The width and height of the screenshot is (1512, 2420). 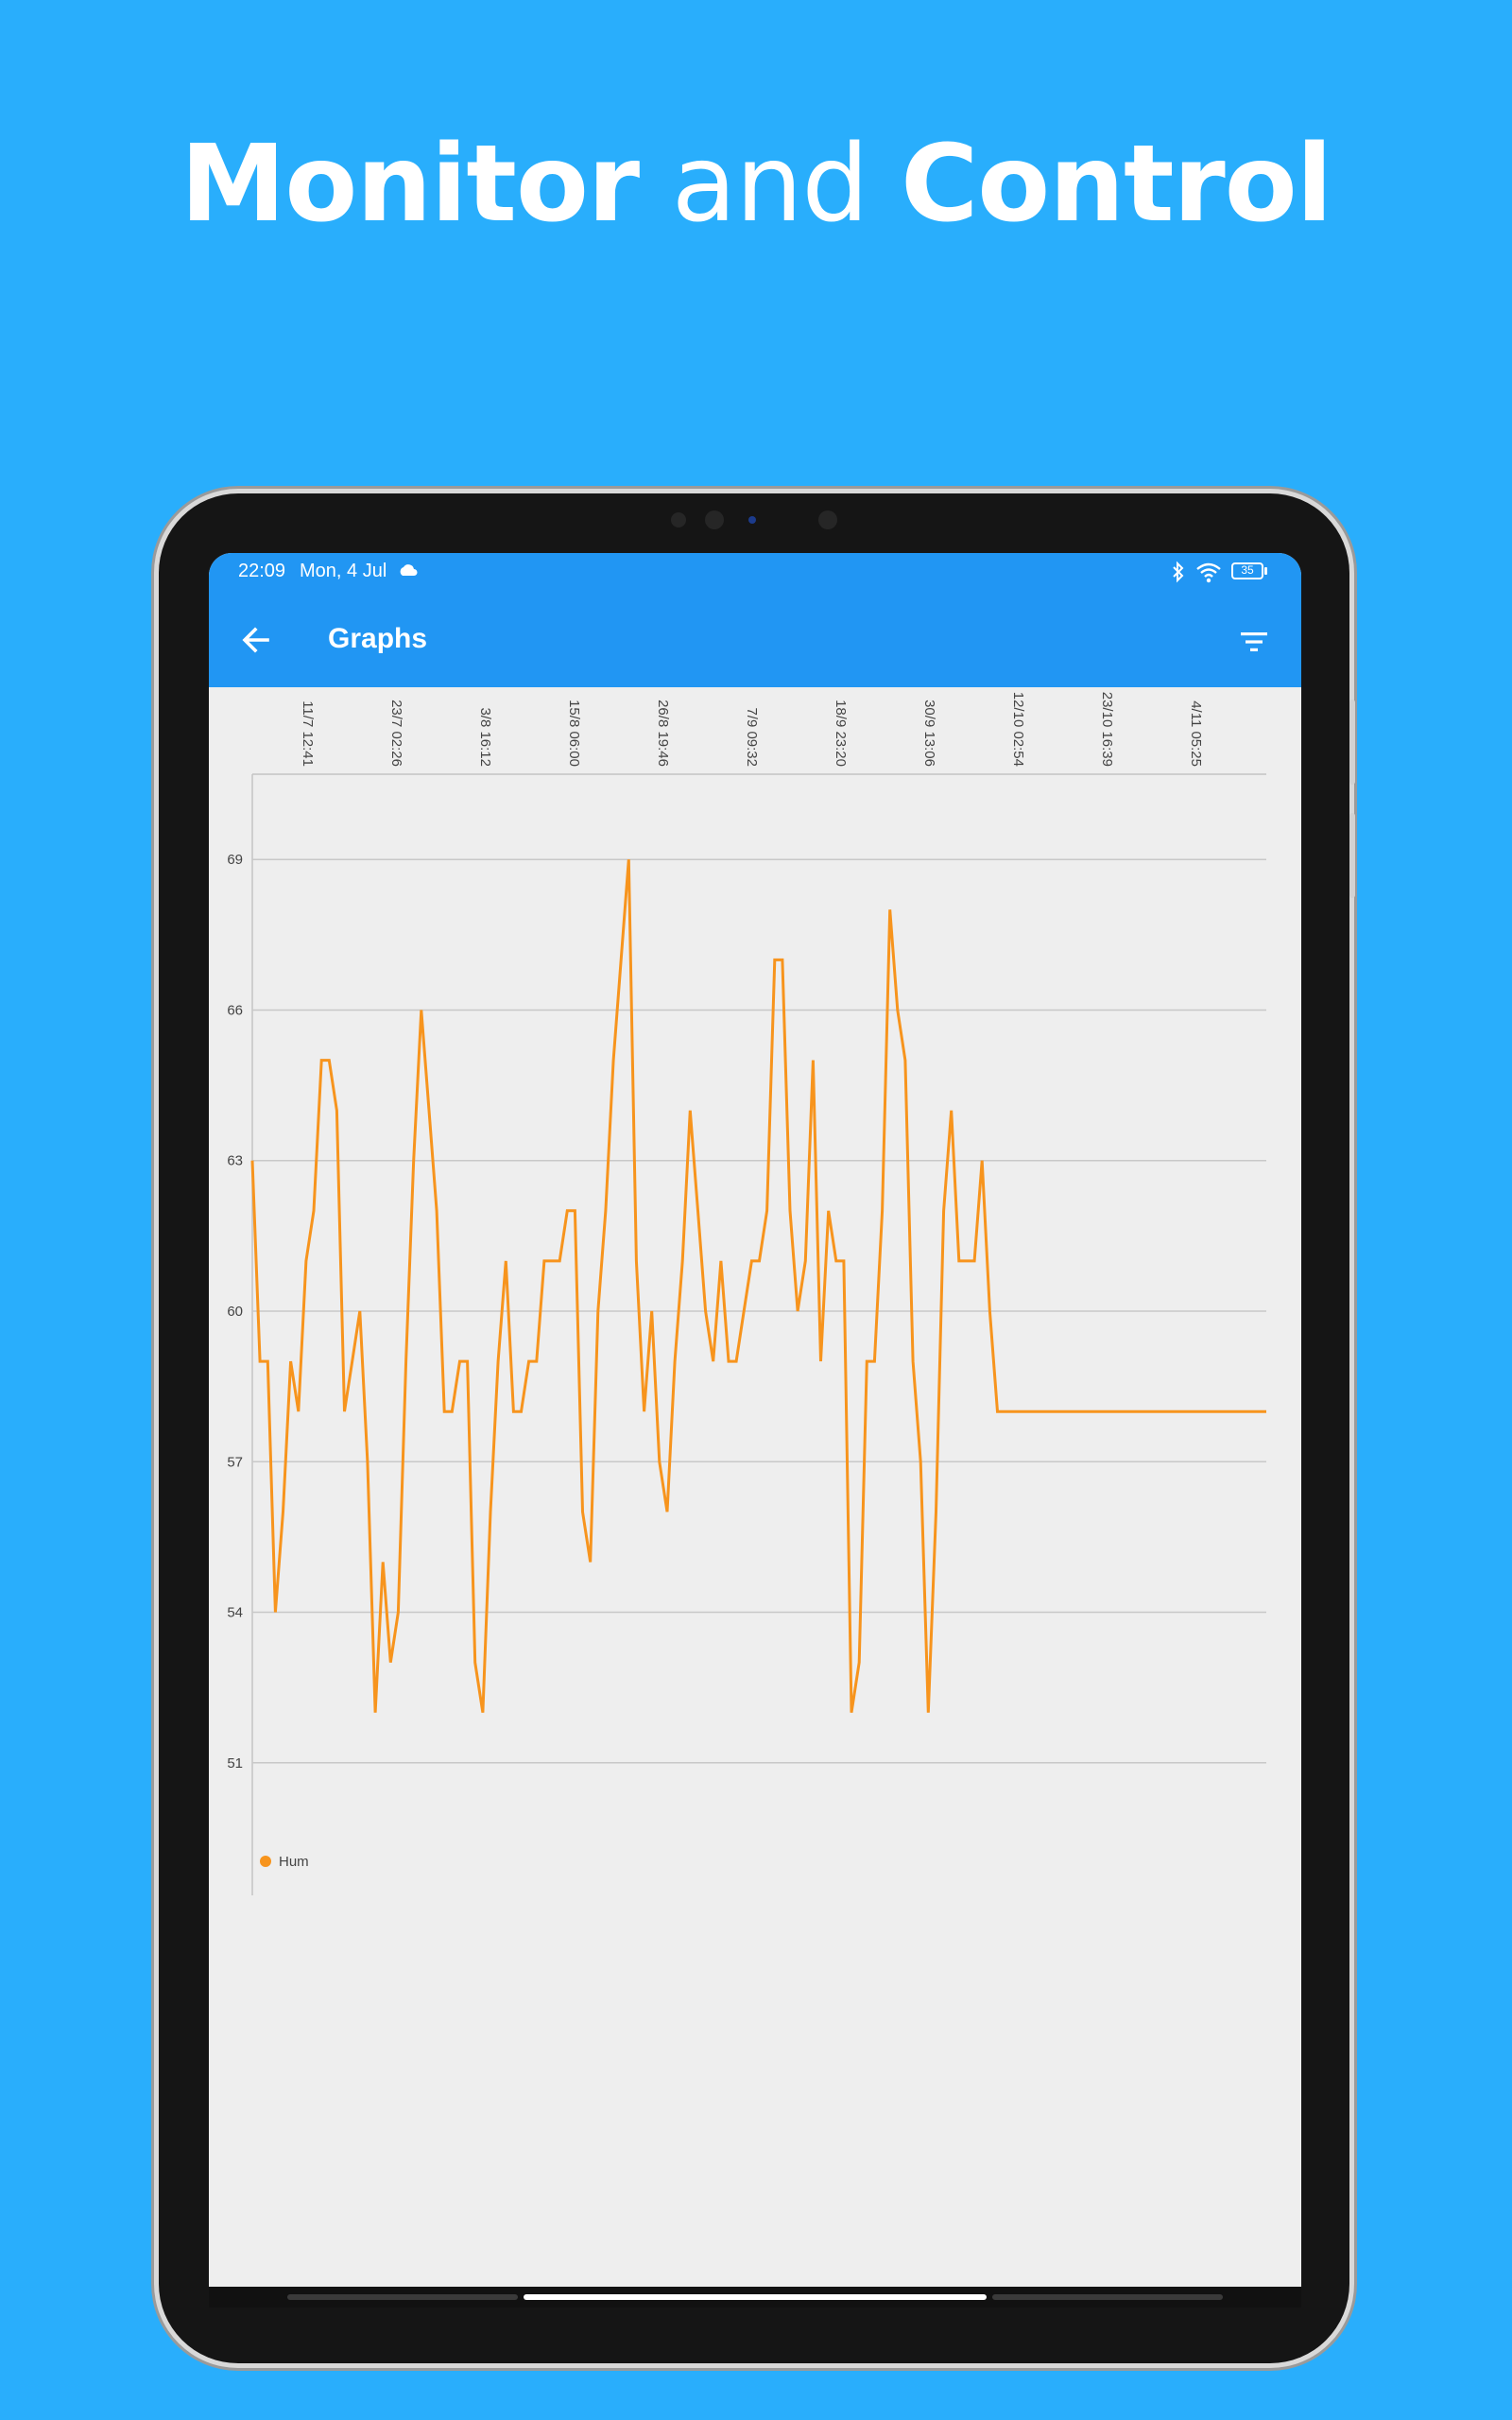 What do you see at coordinates (1254, 642) in the screenshot?
I see `filter-icon` at bounding box center [1254, 642].